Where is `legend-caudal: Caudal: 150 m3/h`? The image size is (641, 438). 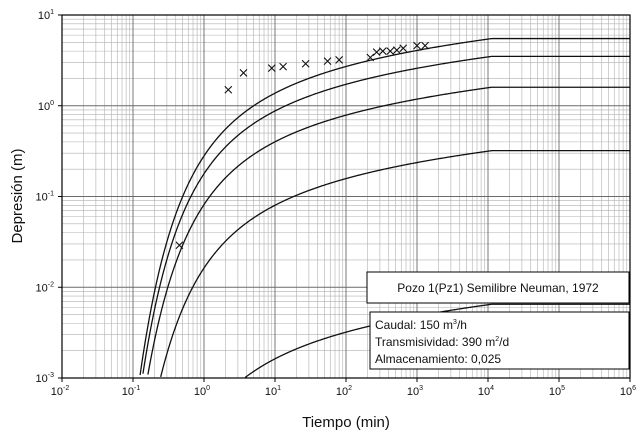
legend-caudal: Caudal: 150 m3/h is located at coordinates (421, 325).